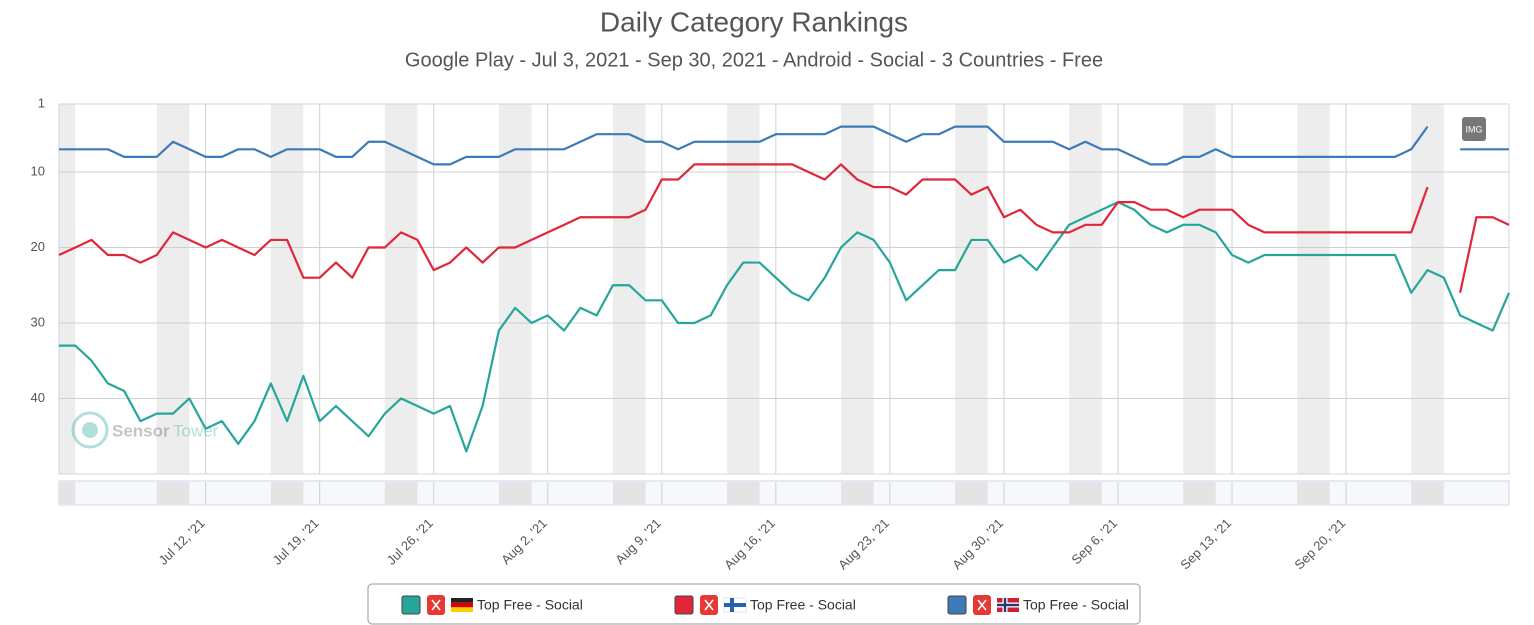 Image resolution: width=1534 pixels, height=625 pixels. I want to click on x-tick-label: Jul 26, '21, so click(410, 542).